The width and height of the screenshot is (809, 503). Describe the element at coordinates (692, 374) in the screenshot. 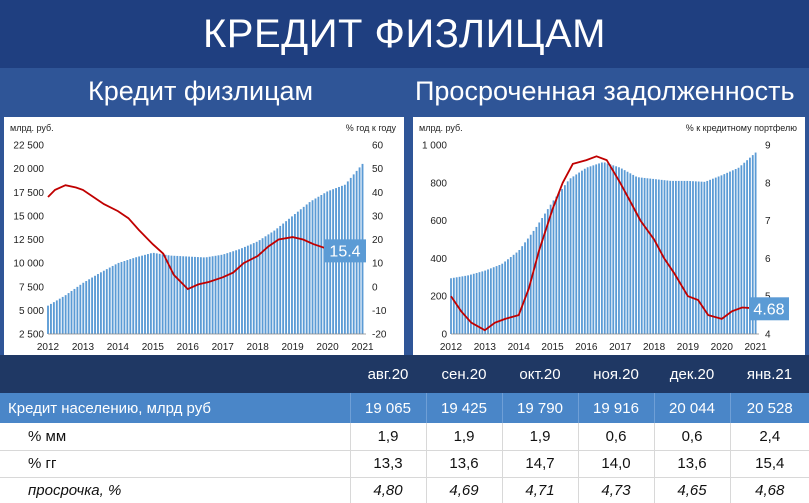

I see `table-header-cell: дек.20` at that location.